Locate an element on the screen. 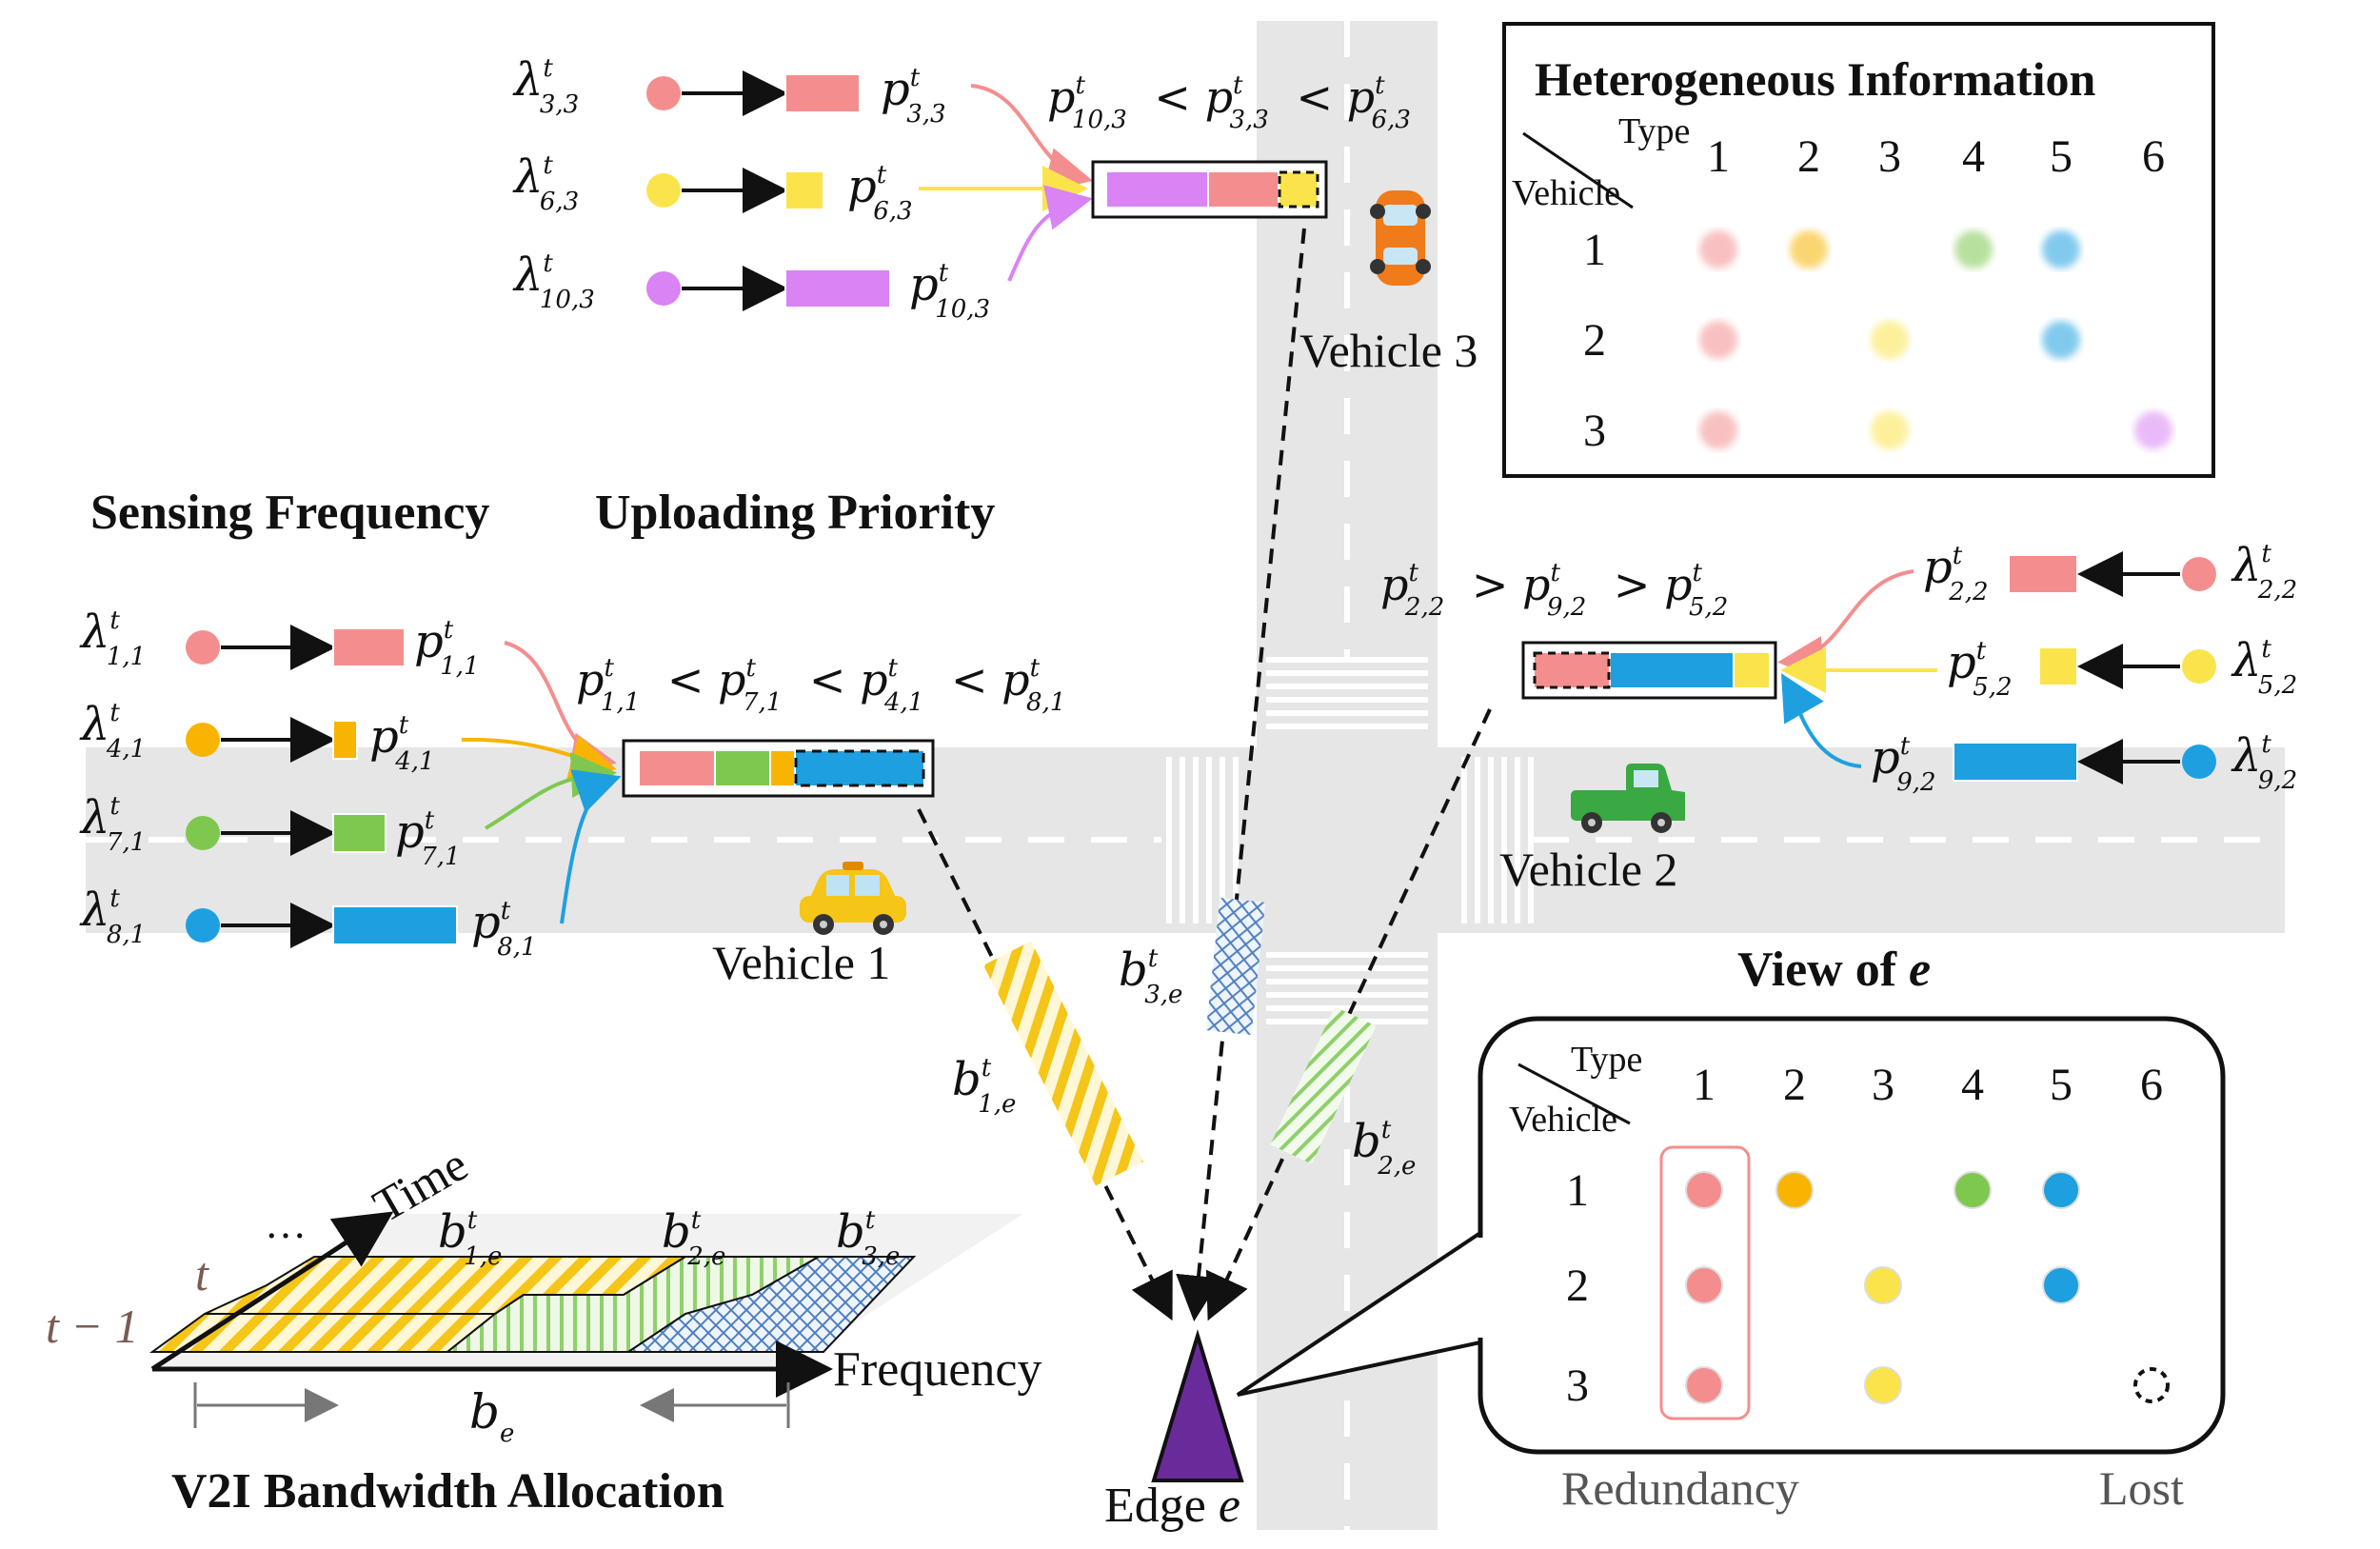 The image size is (2380, 1549). bandwidth-allocation-heading: V2I Bandwidth Allocation is located at coordinates (447, 1491).